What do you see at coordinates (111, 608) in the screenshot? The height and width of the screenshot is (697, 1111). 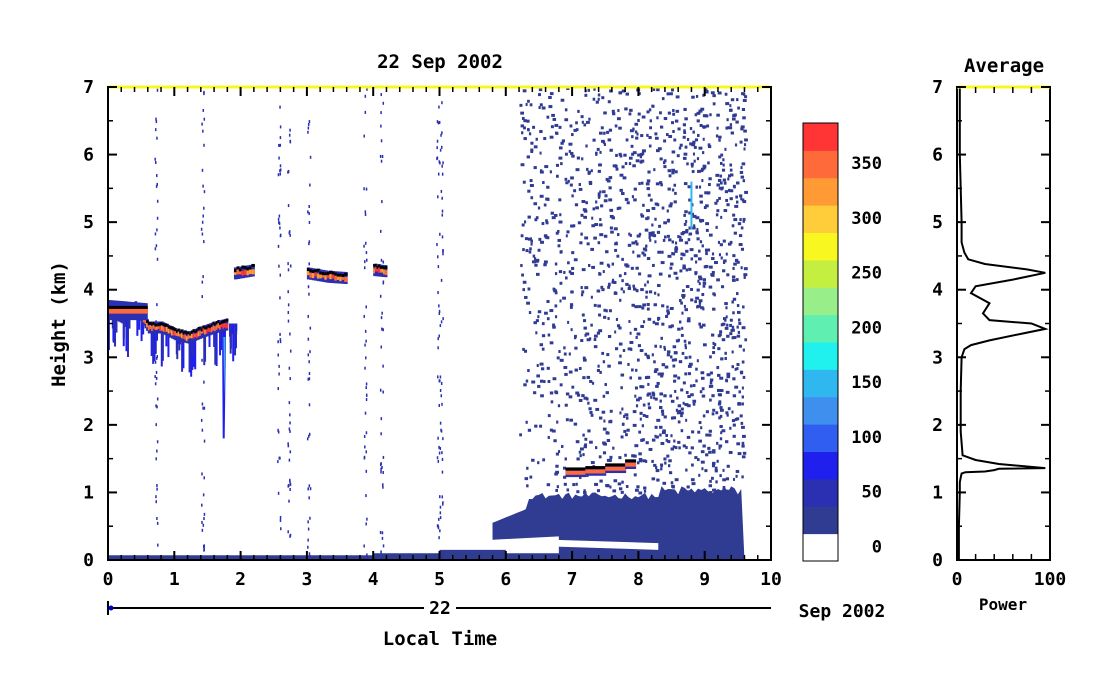 I see `date-axis-start-marker` at bounding box center [111, 608].